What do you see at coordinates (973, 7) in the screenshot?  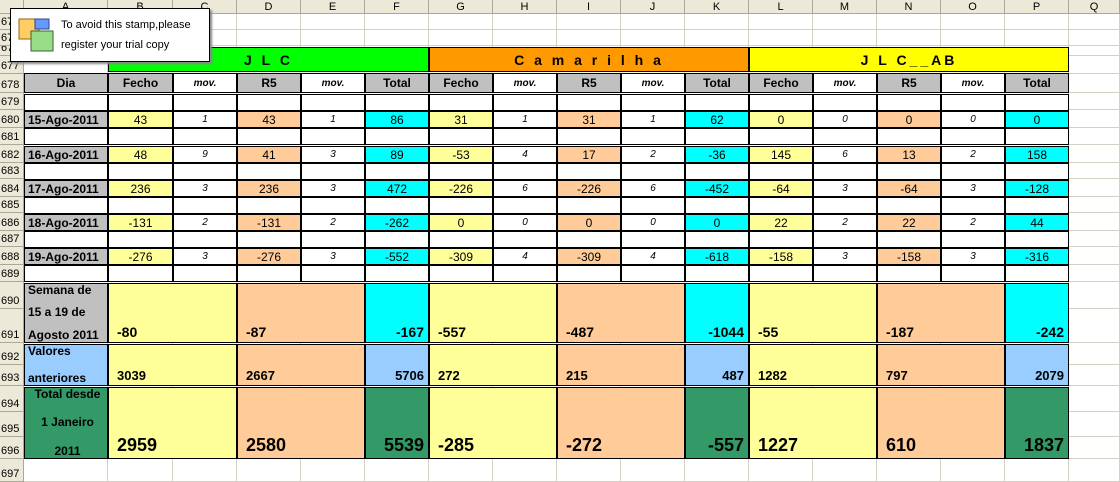 I see `column-header-o: O` at bounding box center [973, 7].